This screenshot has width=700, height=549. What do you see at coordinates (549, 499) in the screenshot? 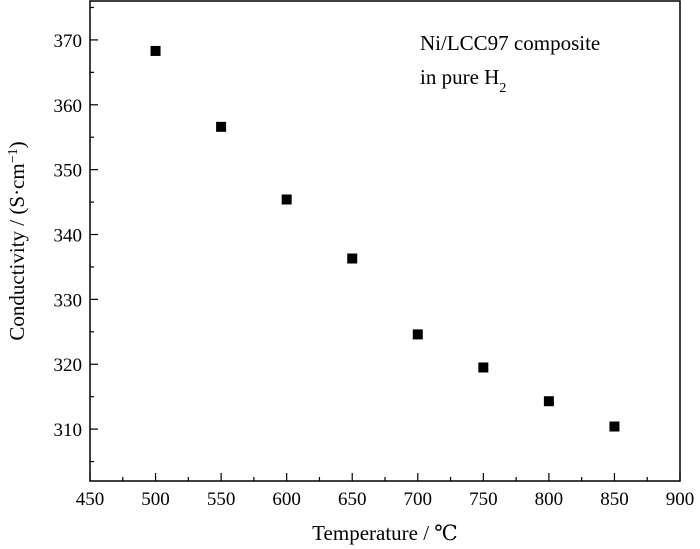
I see `x-tick-label: 800` at bounding box center [549, 499].